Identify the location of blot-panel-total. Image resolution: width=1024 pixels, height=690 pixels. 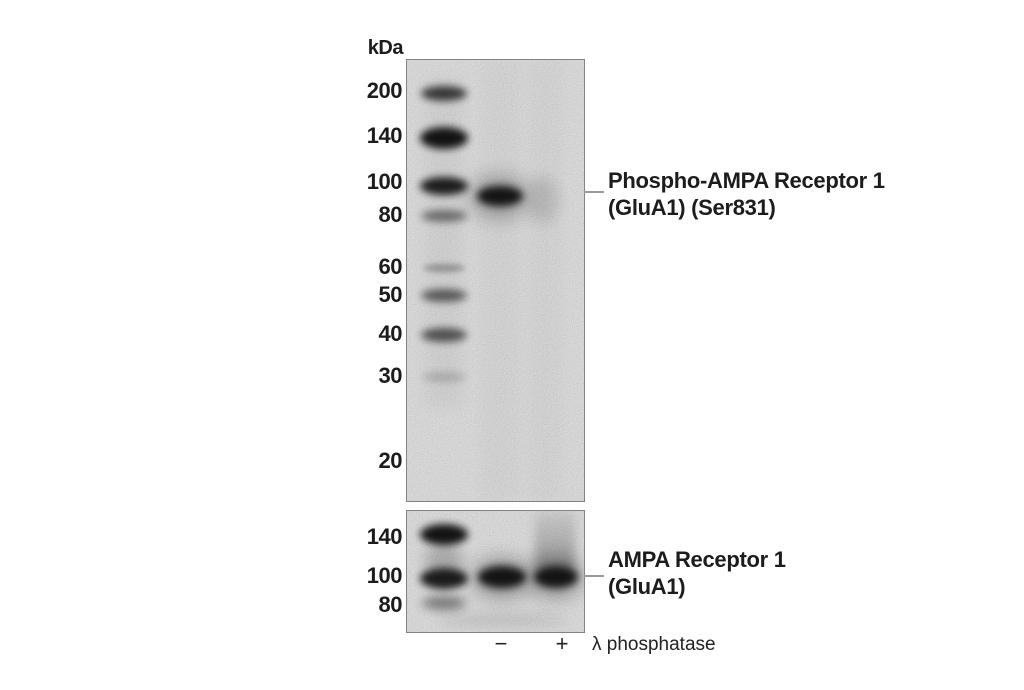
(495, 571).